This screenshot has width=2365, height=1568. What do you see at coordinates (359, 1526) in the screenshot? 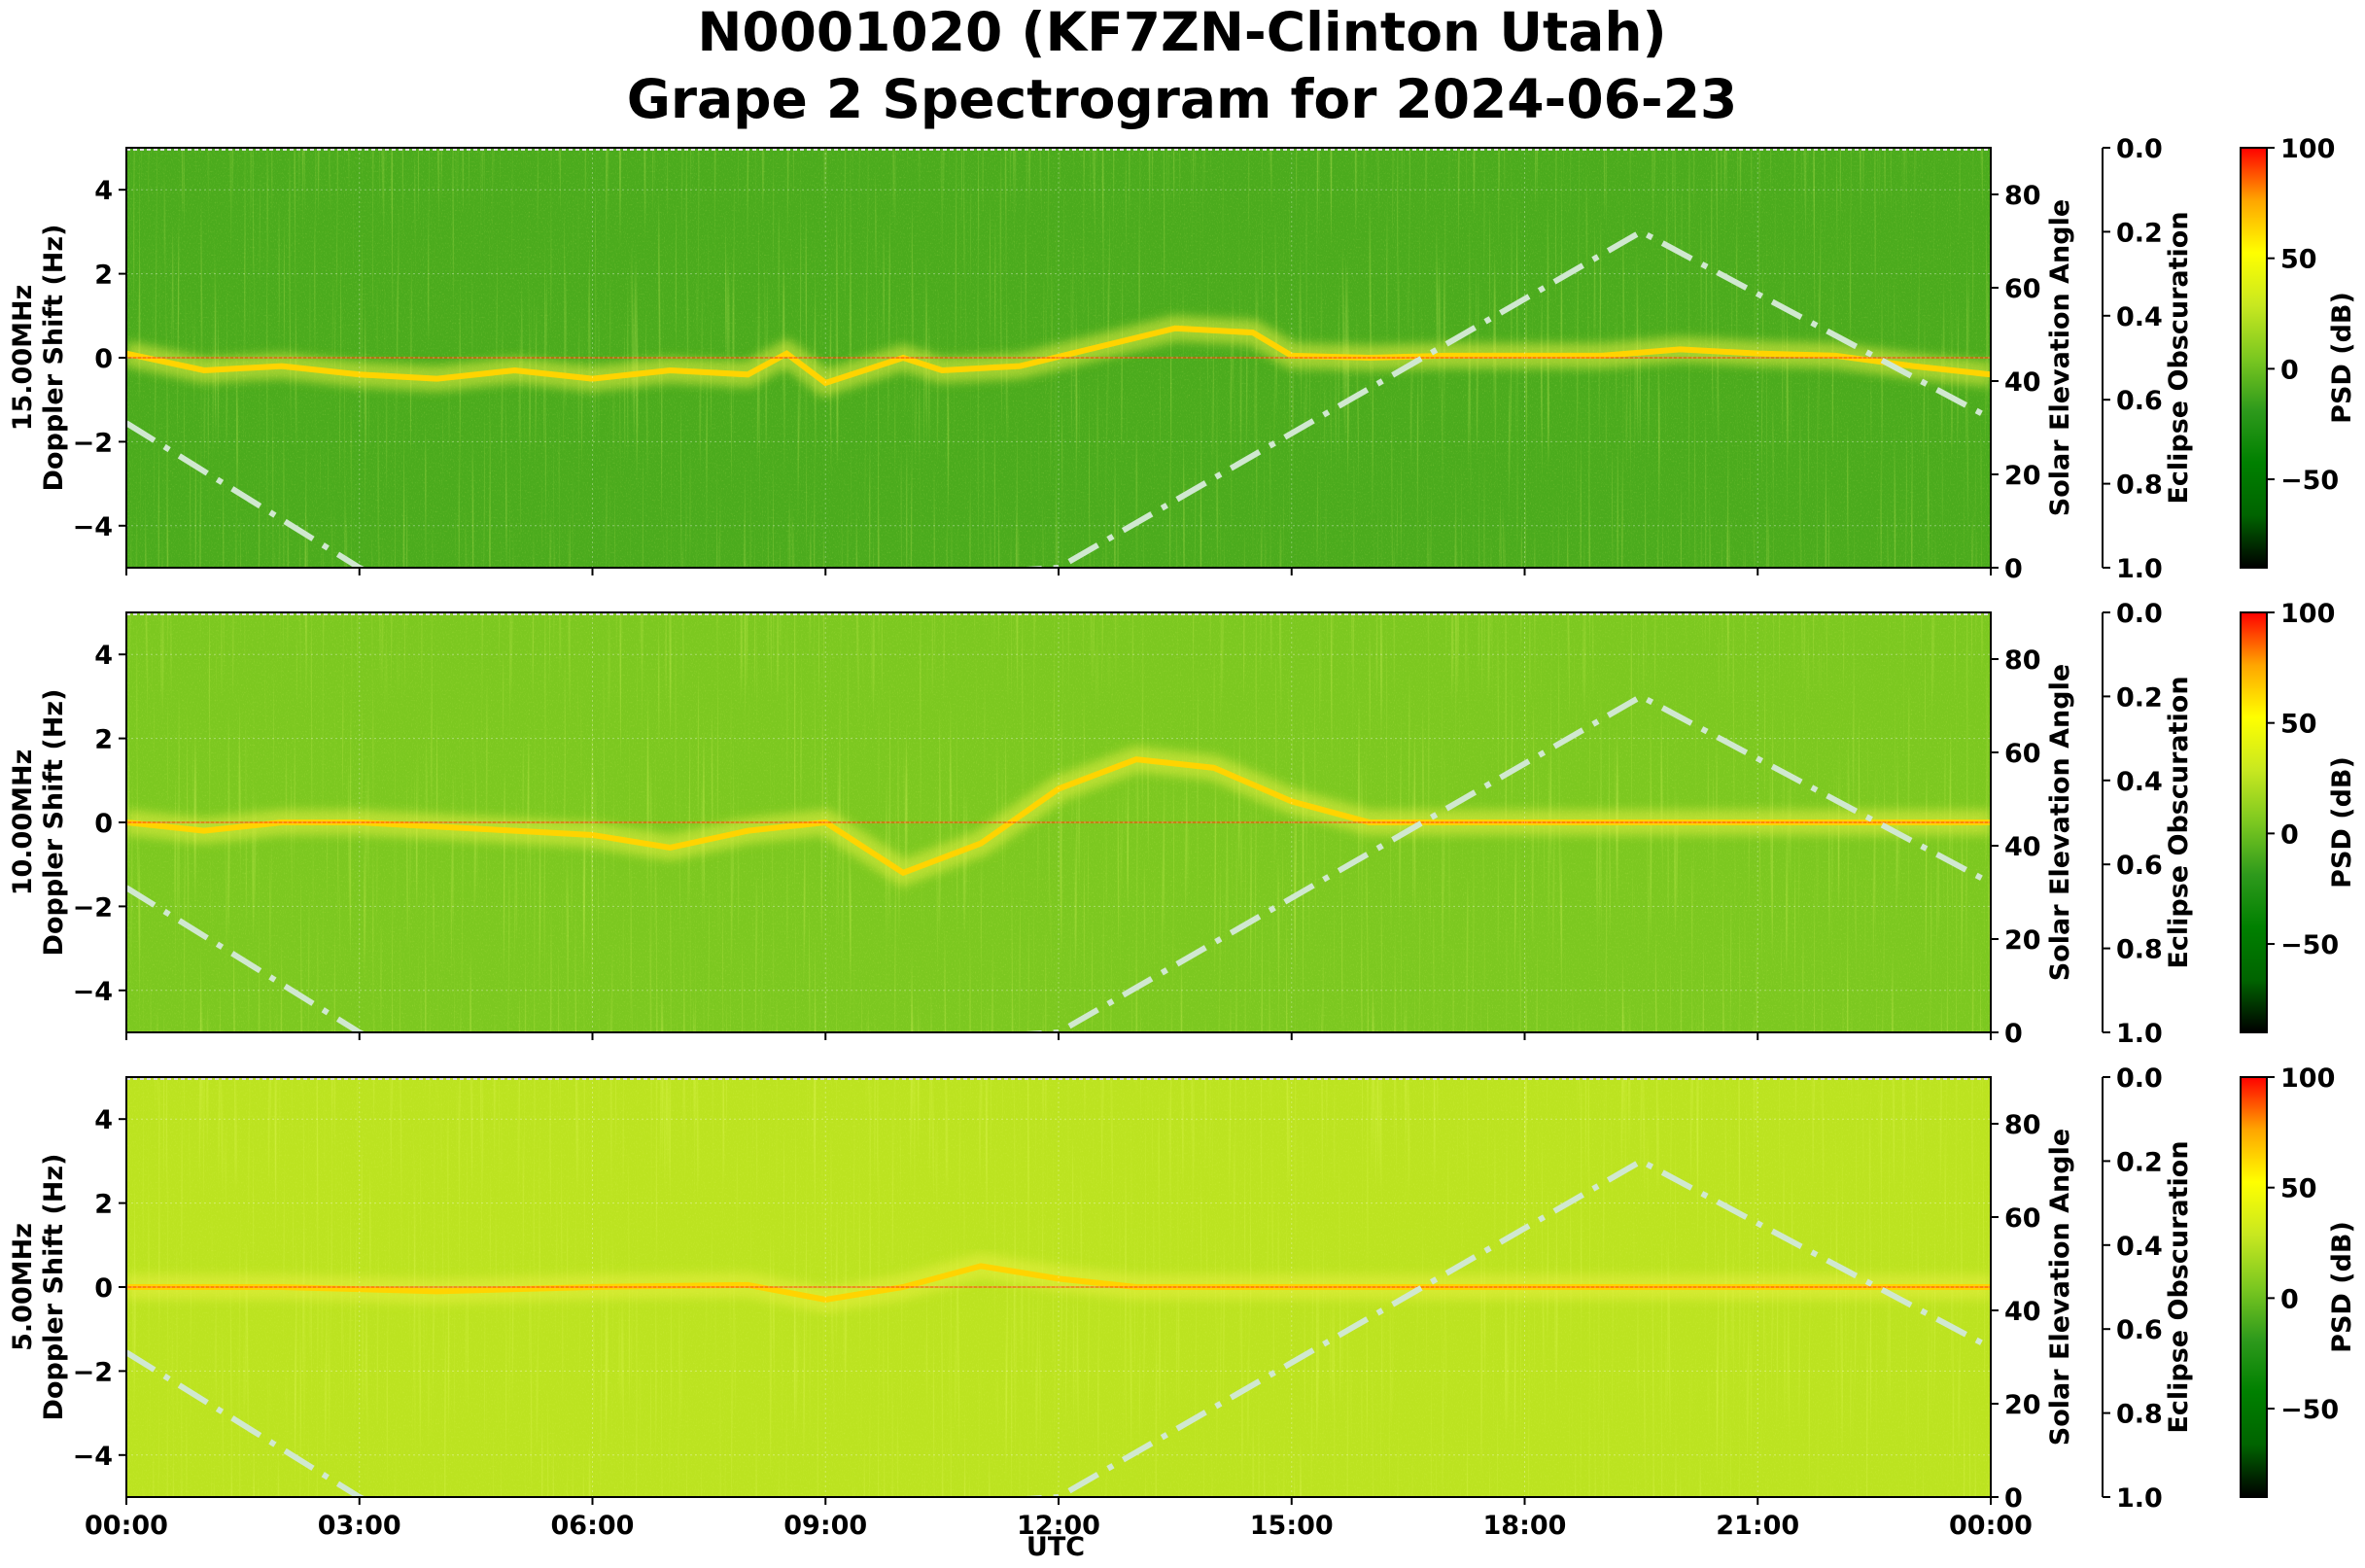
I see `x-tick-label: 03:00` at bounding box center [359, 1526].